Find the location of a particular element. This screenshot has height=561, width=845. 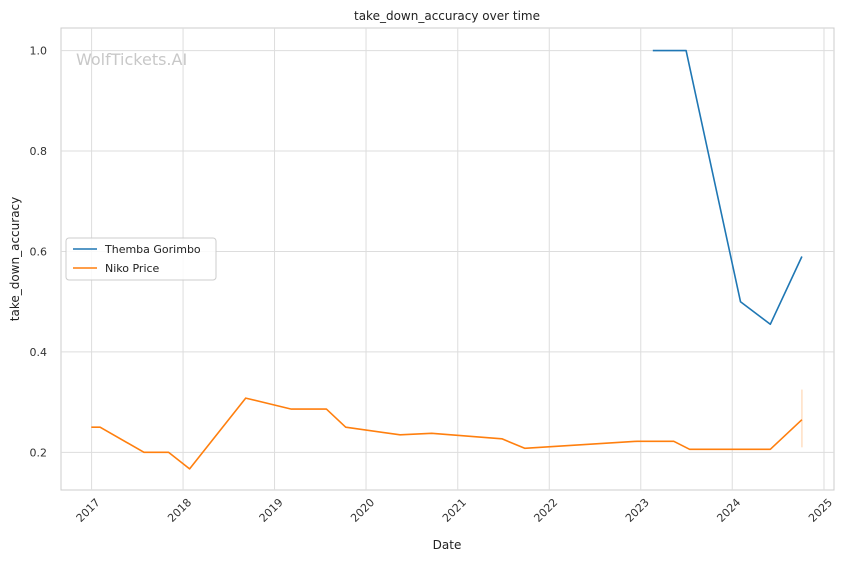

watermark: WolfTickets.AI is located at coordinates (131, 59).